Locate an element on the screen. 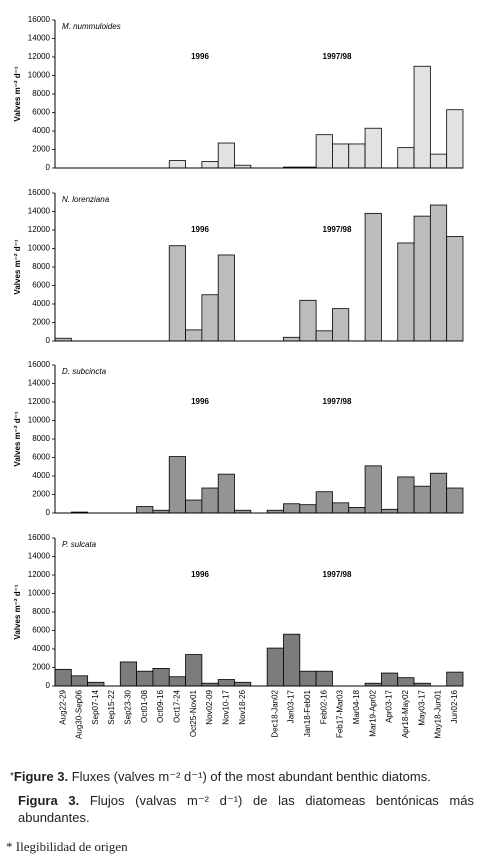 The height and width of the screenshot is (862, 492). x-tick-label: Apr18-May02 is located at coordinates (405, 713).